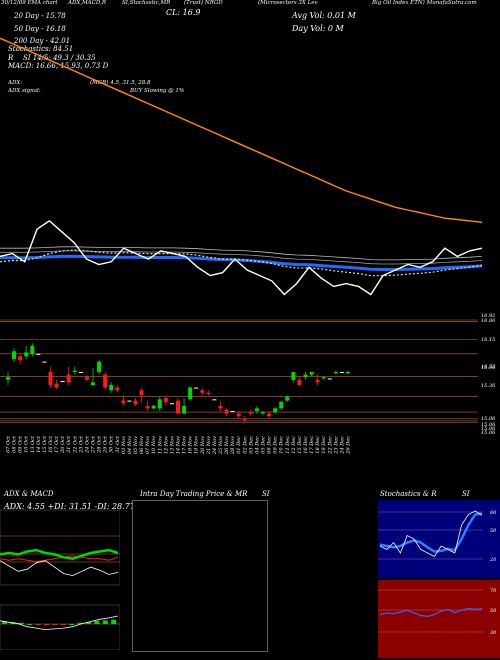 The width and height of the screenshot is (500, 660). What do you see at coordinates (106, 444) in the screenshot?
I see `date-label: 29 Oct` at bounding box center [106, 444].